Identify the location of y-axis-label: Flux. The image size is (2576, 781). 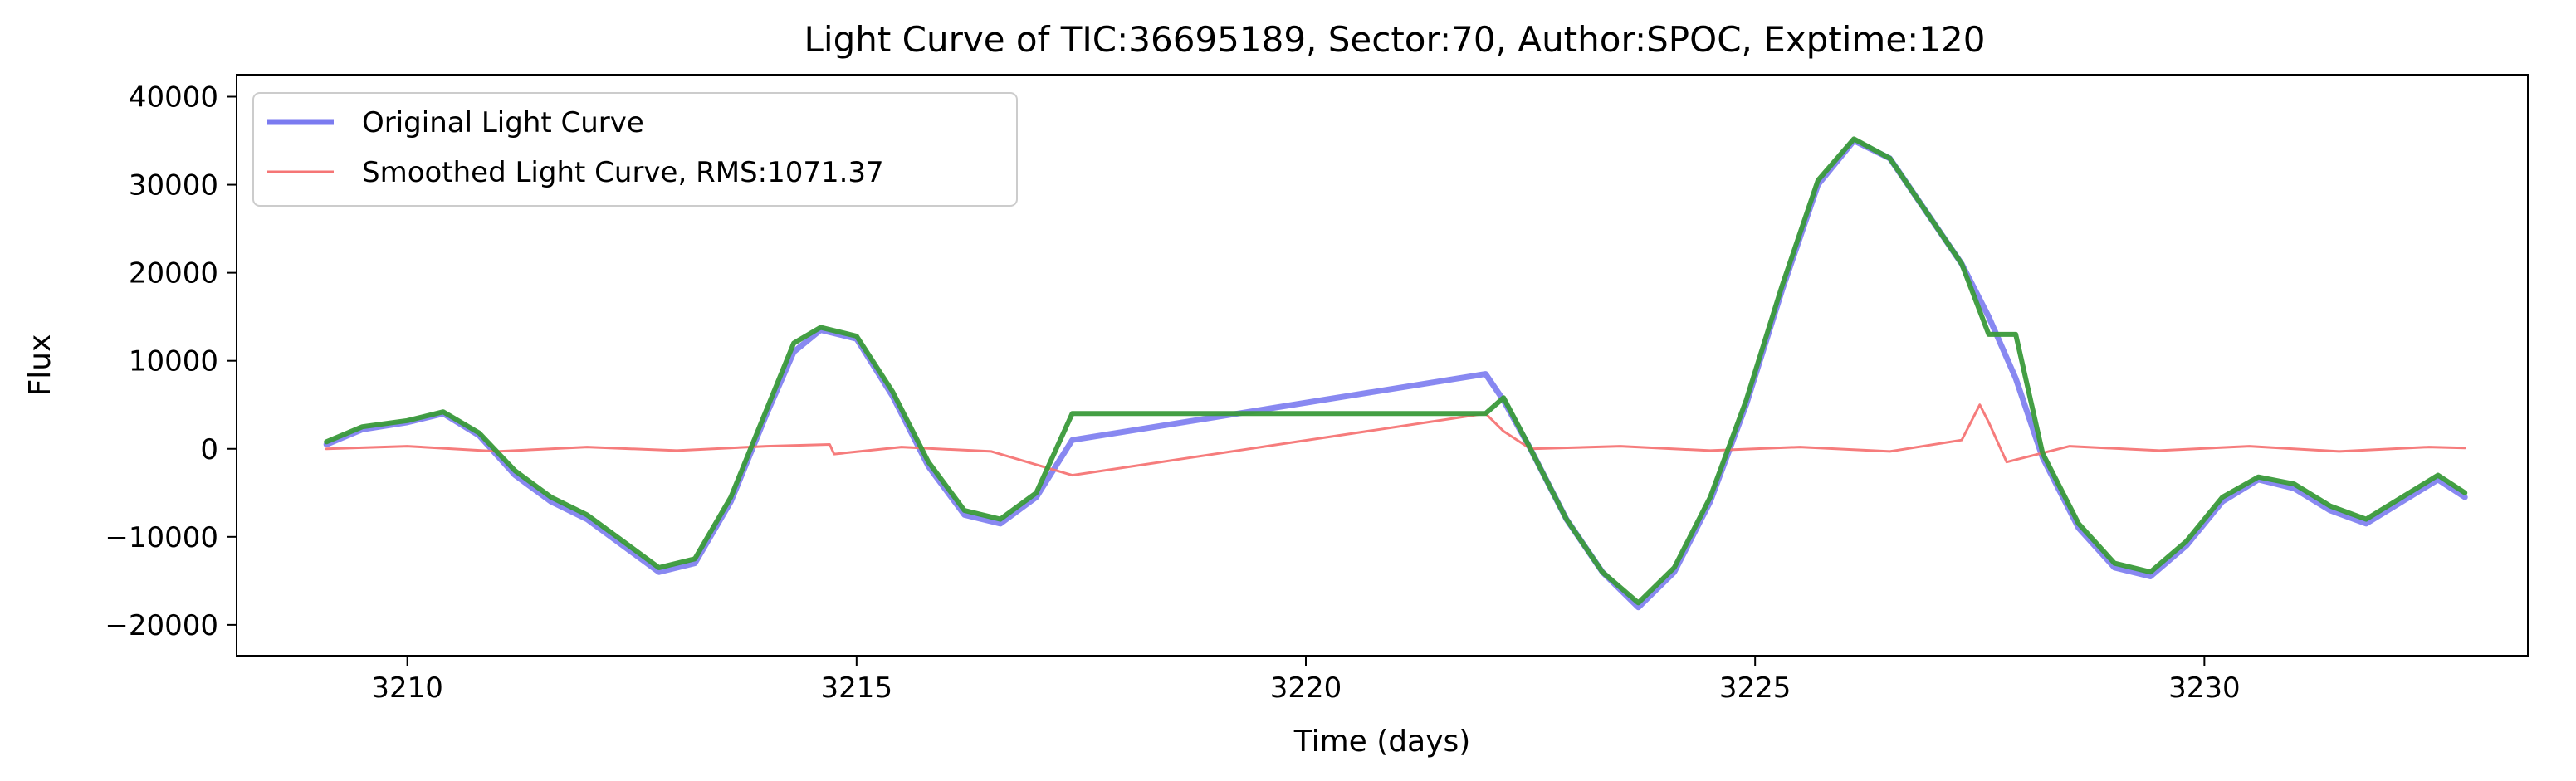
(40, 365).